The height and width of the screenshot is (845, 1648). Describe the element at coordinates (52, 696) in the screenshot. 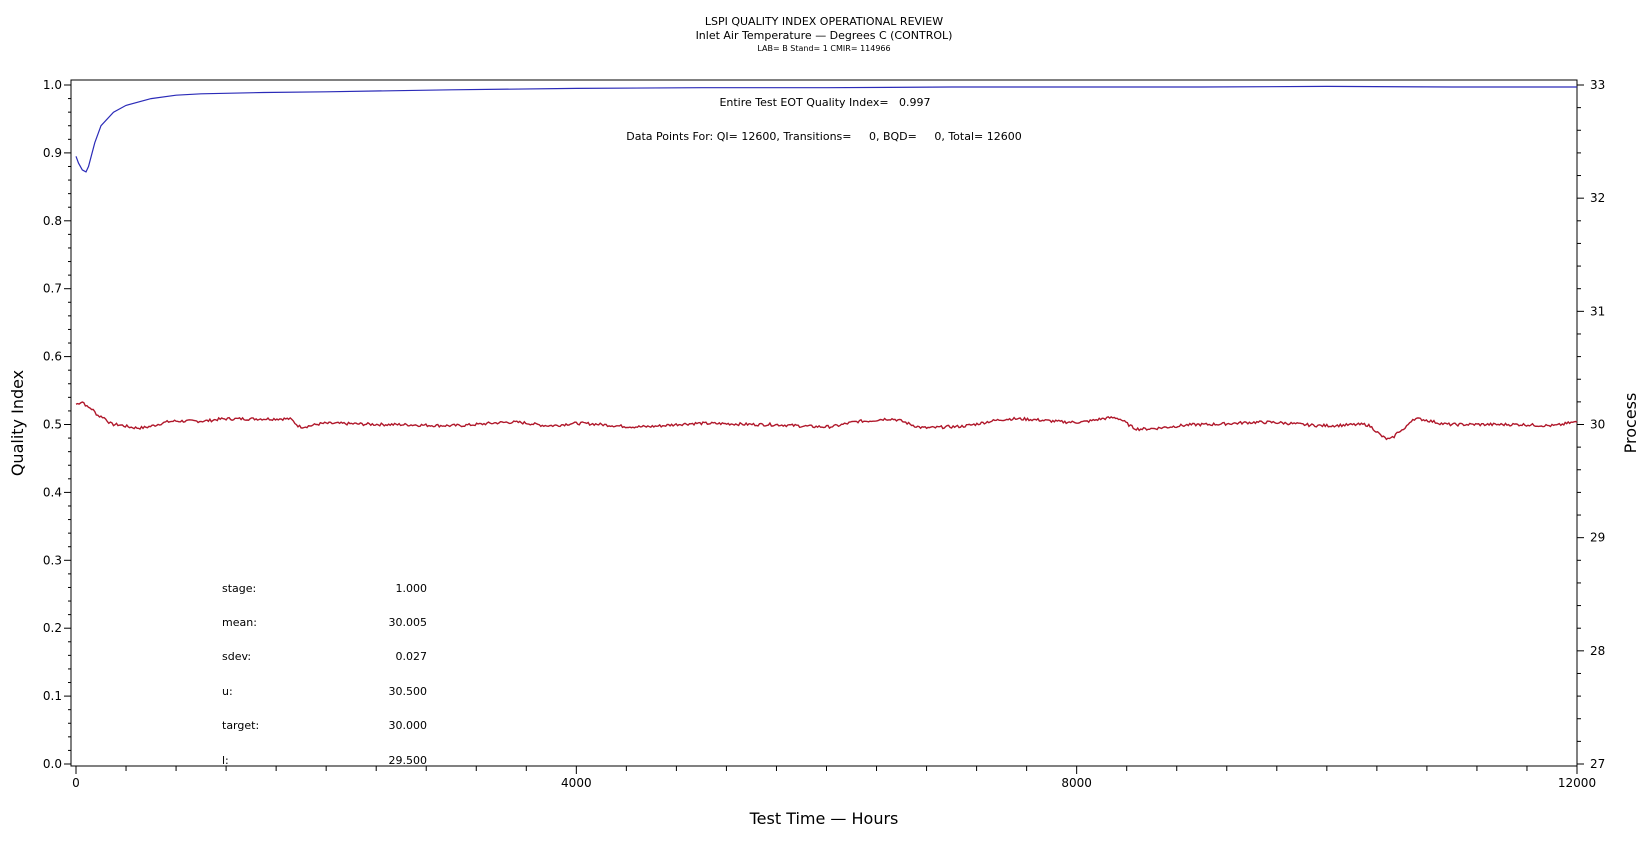

I see `y-tick-label: 0.1` at that location.